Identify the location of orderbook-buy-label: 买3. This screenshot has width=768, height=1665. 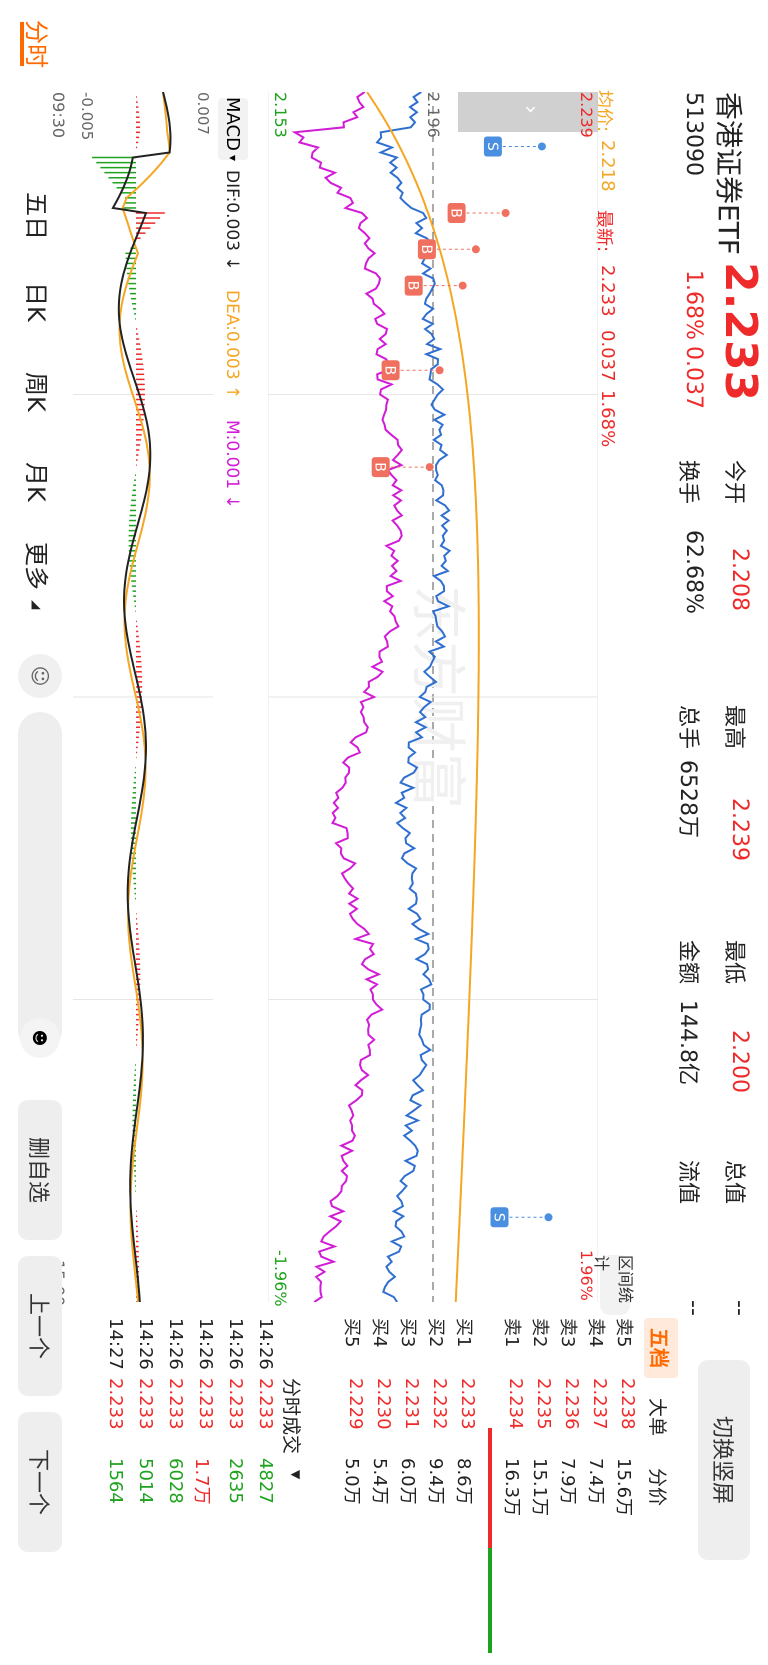
(407, 1333).